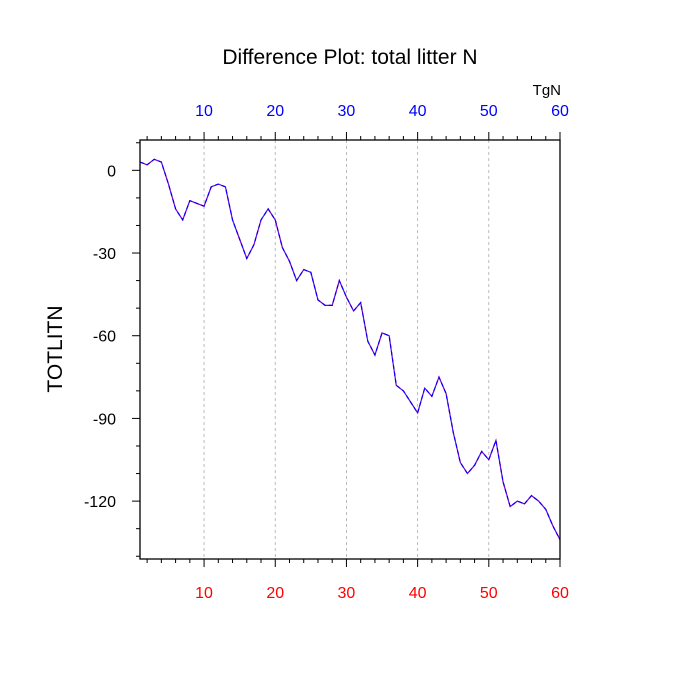 This screenshot has width=700, height=700. Describe the element at coordinates (489, 111) in the screenshot. I see `x-tick-label-top: 50` at that location.